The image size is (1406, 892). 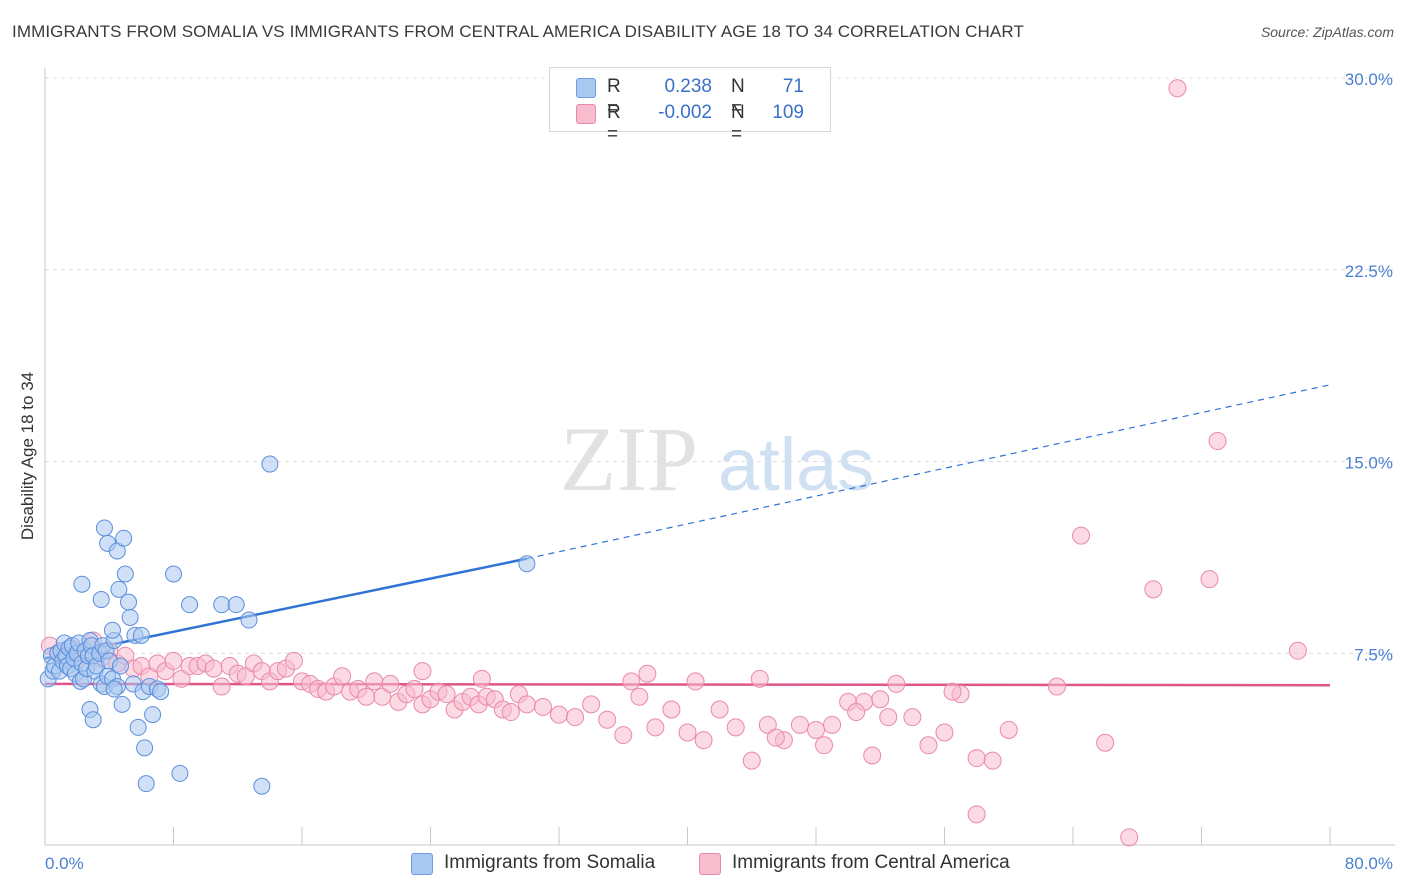 I want to click on bottom-legend-somalia: Immigrants from Somalia, so click(x=546, y=865).